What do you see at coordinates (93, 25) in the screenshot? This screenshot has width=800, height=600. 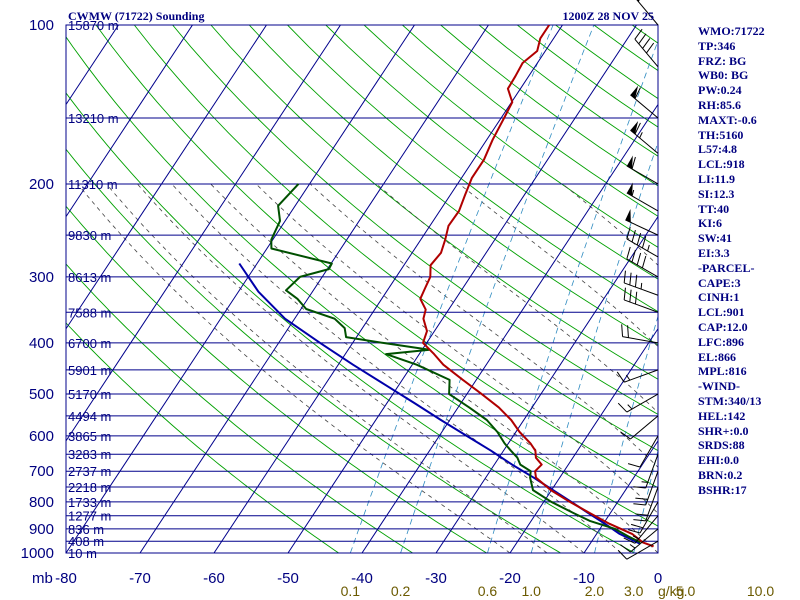 I see `height-label: 15870 m` at bounding box center [93, 25].